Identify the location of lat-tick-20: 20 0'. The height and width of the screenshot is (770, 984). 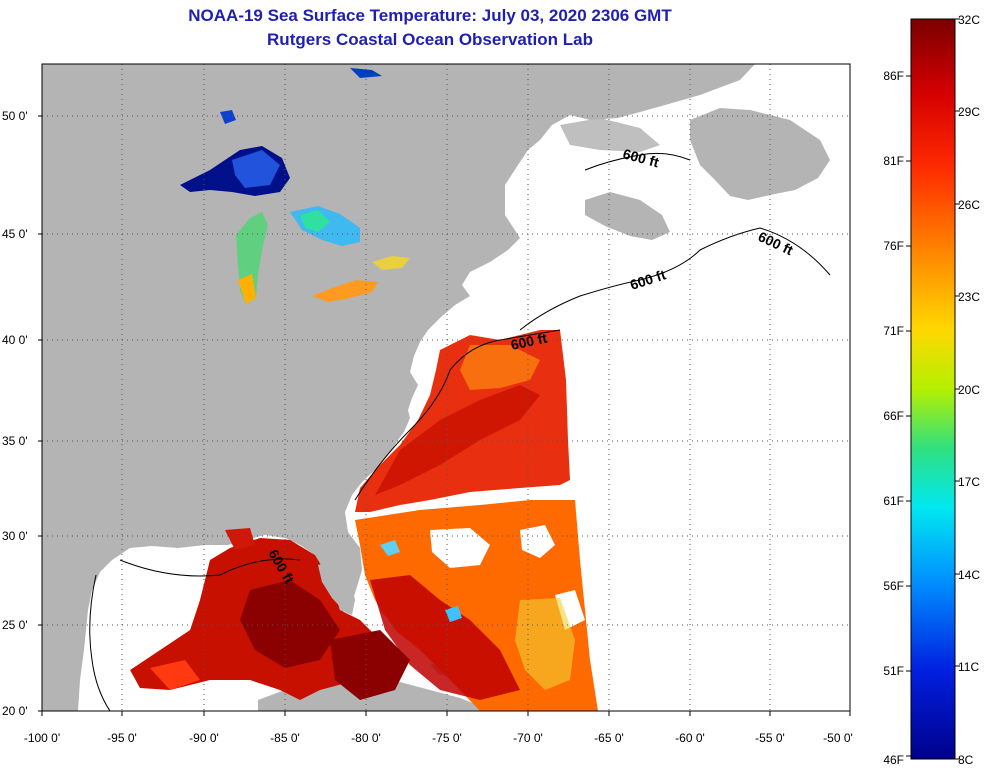
(15, 711).